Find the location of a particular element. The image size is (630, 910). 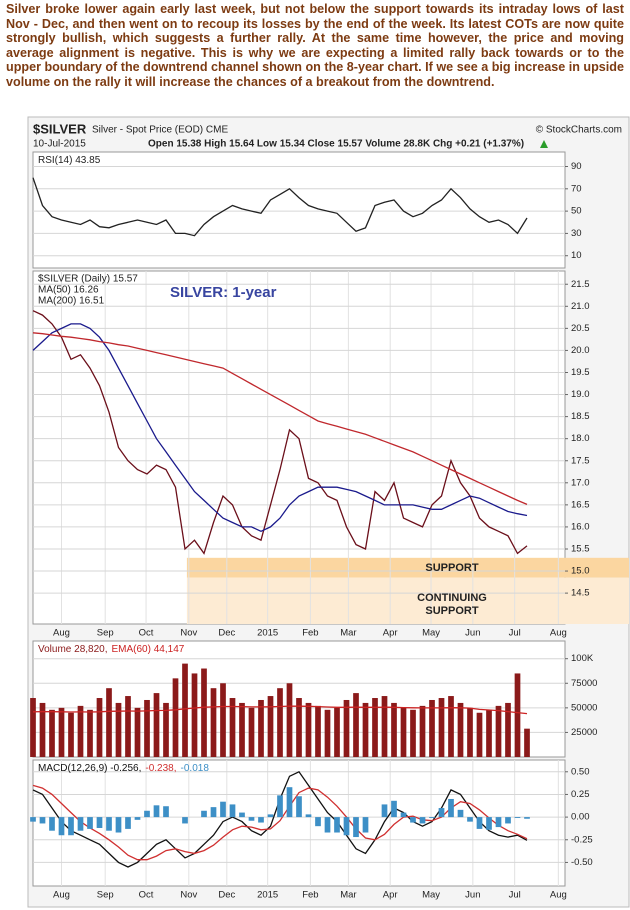

y-tick-label: -0.50 is located at coordinates (582, 862).